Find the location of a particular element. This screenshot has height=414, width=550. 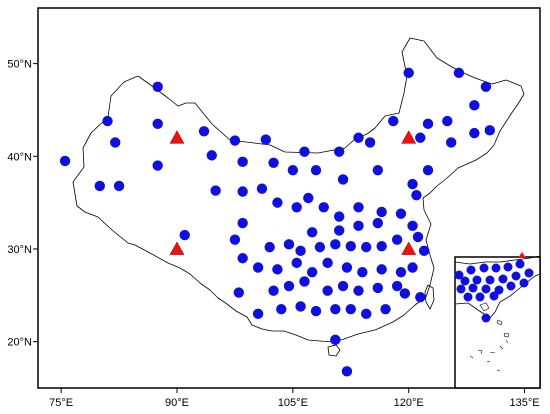

y-tick-label: 40°N is located at coordinates (19, 157).